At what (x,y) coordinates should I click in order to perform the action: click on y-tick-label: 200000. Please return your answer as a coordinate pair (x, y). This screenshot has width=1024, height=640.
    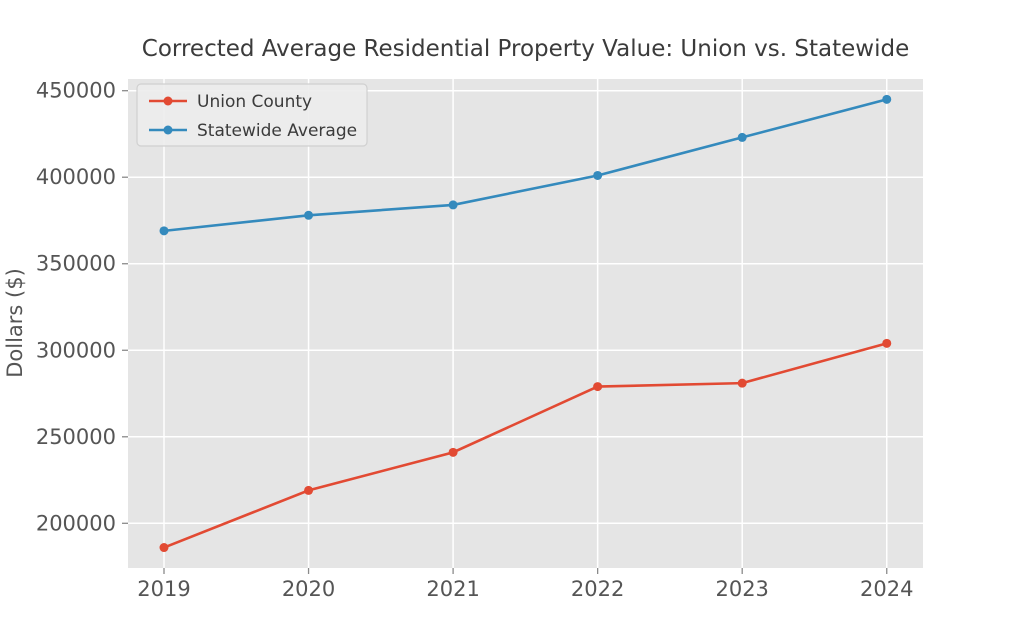
    Looking at the image, I should click on (76, 523).